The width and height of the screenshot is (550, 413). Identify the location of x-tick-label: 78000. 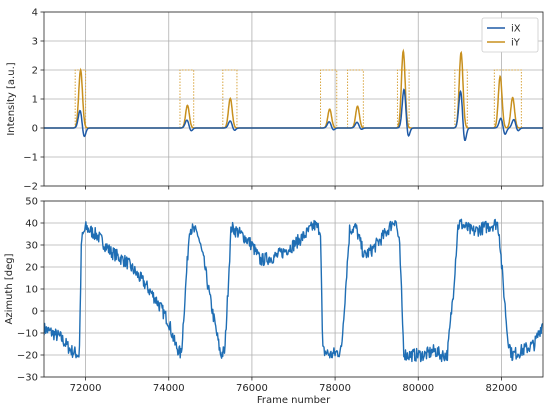
(335, 388).